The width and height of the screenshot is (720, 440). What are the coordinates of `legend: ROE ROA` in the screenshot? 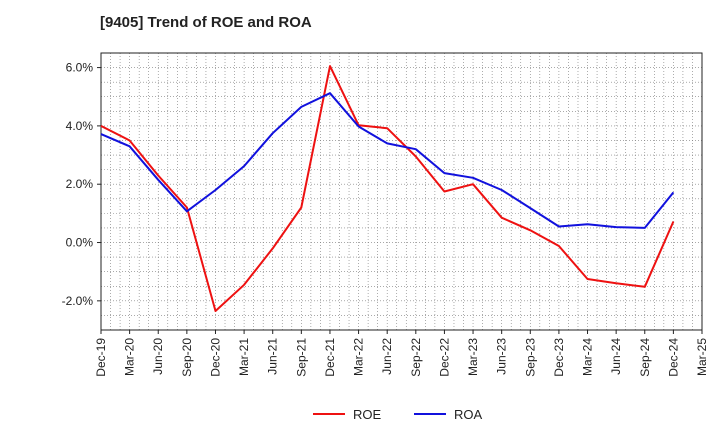 It's located at (398, 414).